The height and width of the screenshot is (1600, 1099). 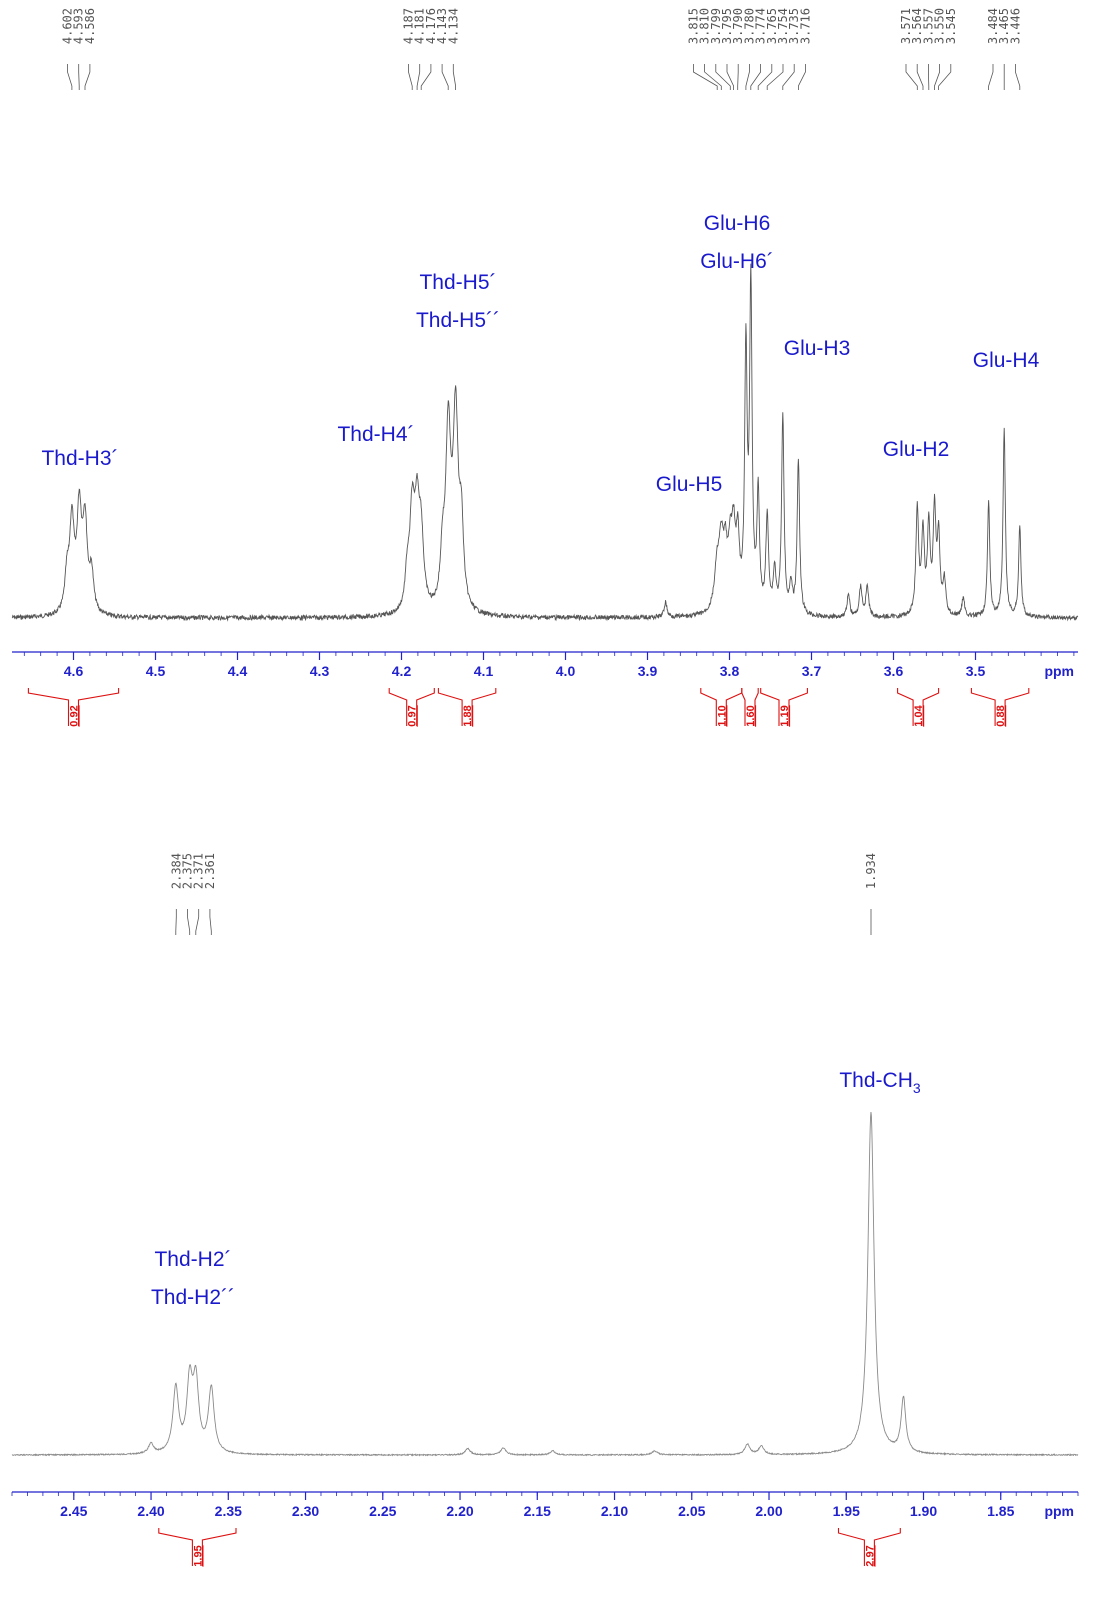 What do you see at coordinates (917, 26) in the screenshot?
I see `peak-shift-label: 3.564` at bounding box center [917, 26].